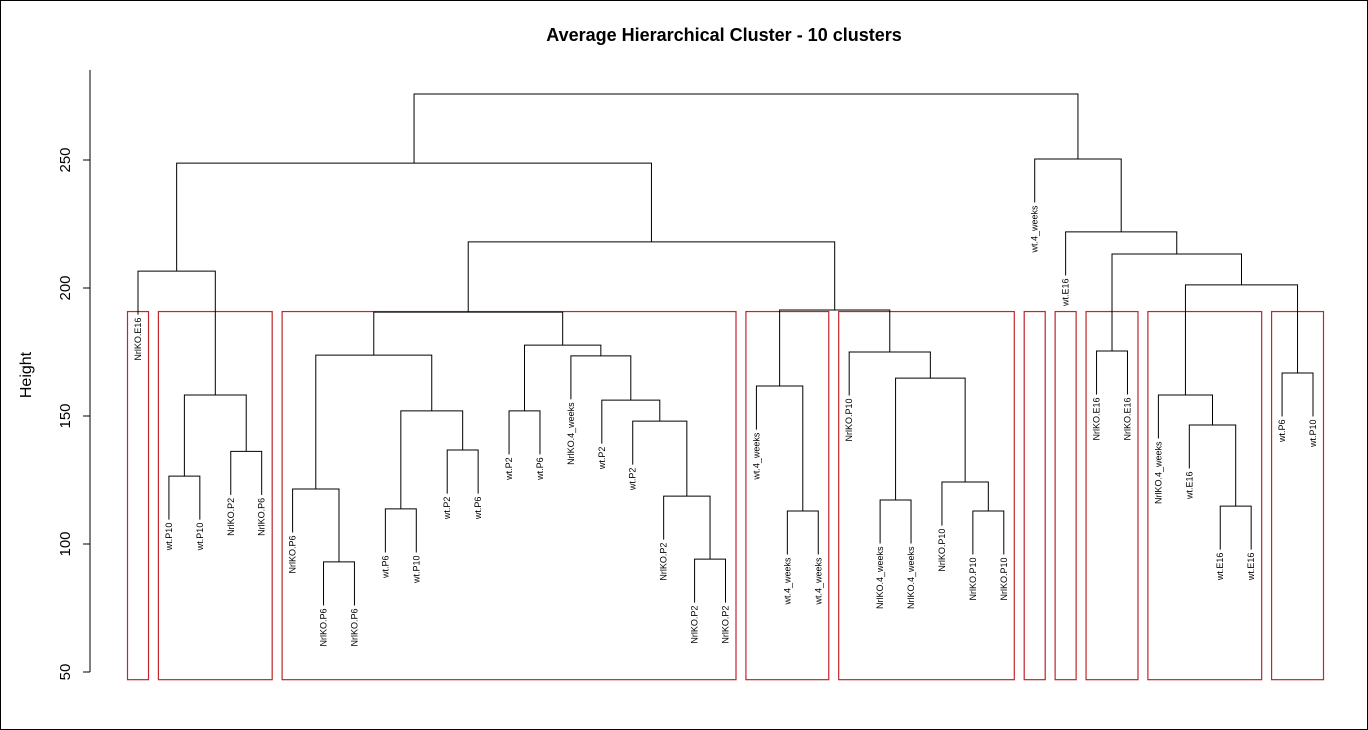  I want to click on y-tick-label: 250, so click(65, 159).